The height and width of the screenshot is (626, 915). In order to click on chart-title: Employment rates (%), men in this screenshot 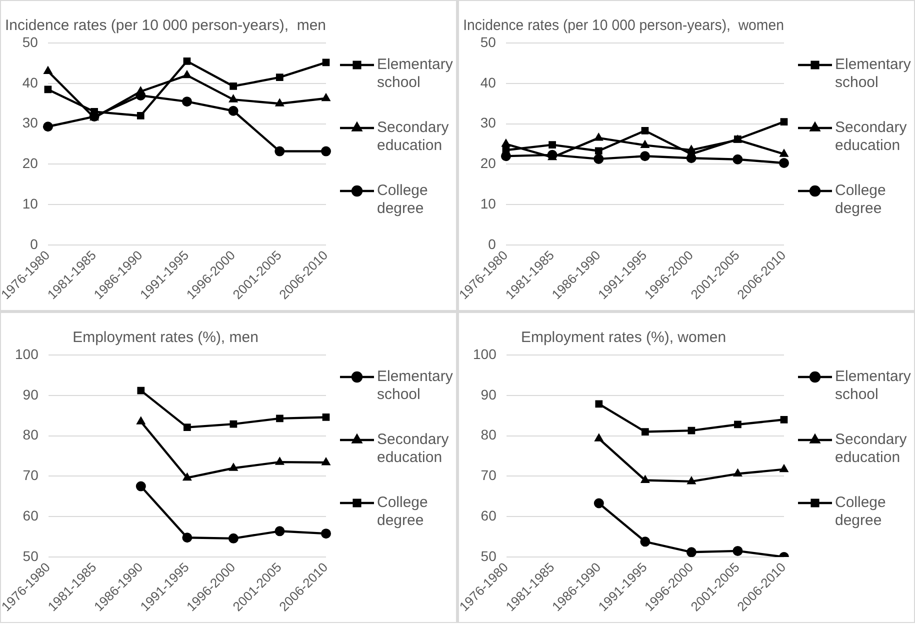, I will do `click(165, 337)`.